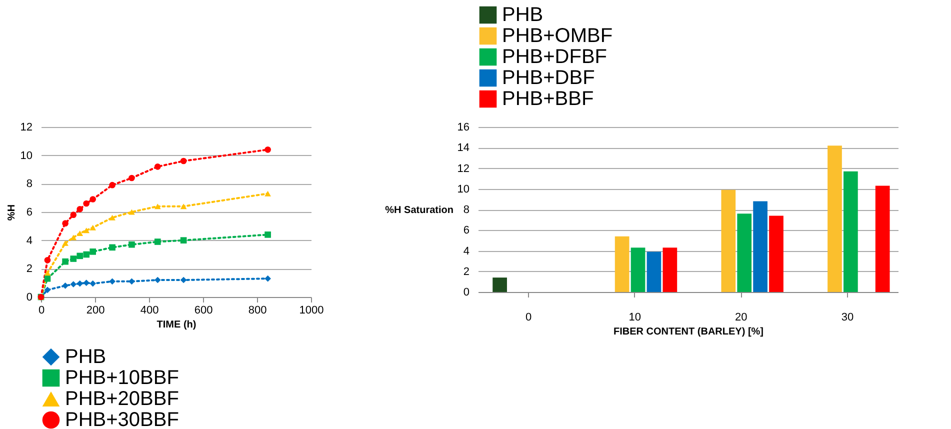 The height and width of the screenshot is (429, 951). What do you see at coordinates (634, 318) in the screenshot?
I see `x-tick-label: 10` at bounding box center [634, 318].